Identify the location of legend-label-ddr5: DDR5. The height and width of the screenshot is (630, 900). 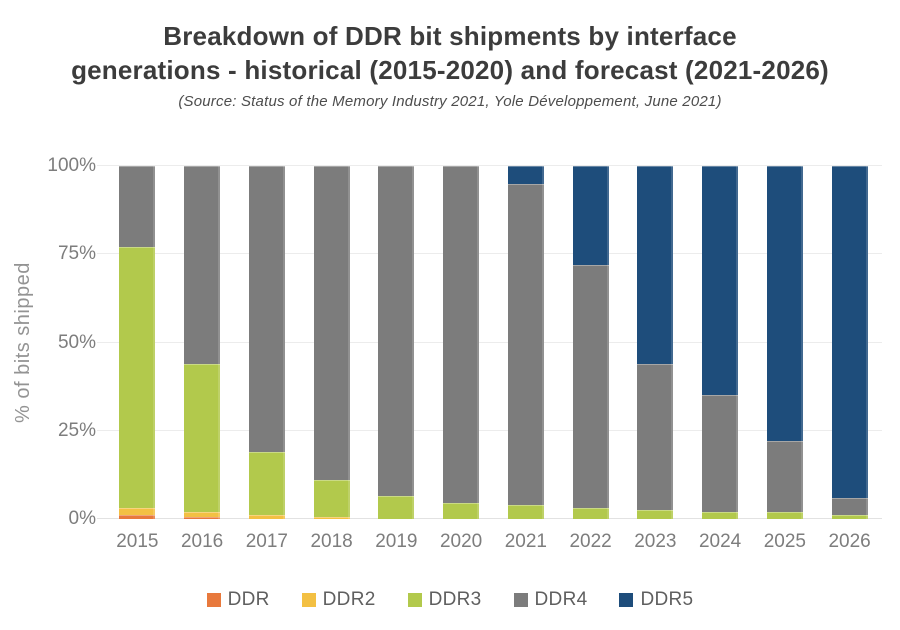
(667, 599).